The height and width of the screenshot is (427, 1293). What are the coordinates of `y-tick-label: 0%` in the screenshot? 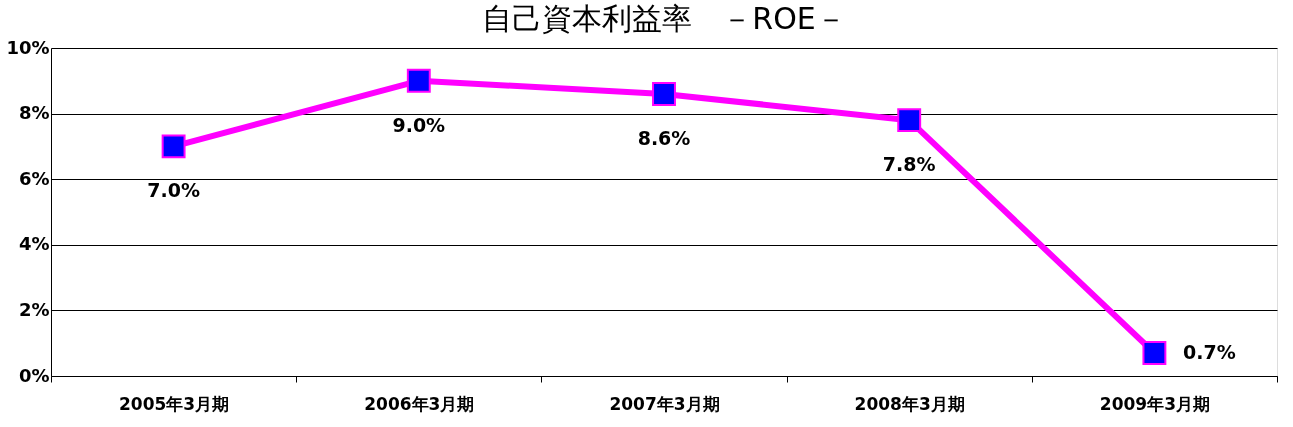 It's located at (34, 375).